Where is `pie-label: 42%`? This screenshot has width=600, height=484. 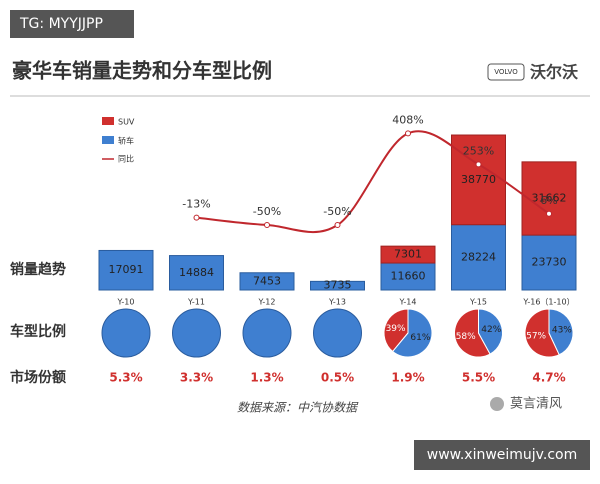 pie-label: 42% is located at coordinates (491, 330).